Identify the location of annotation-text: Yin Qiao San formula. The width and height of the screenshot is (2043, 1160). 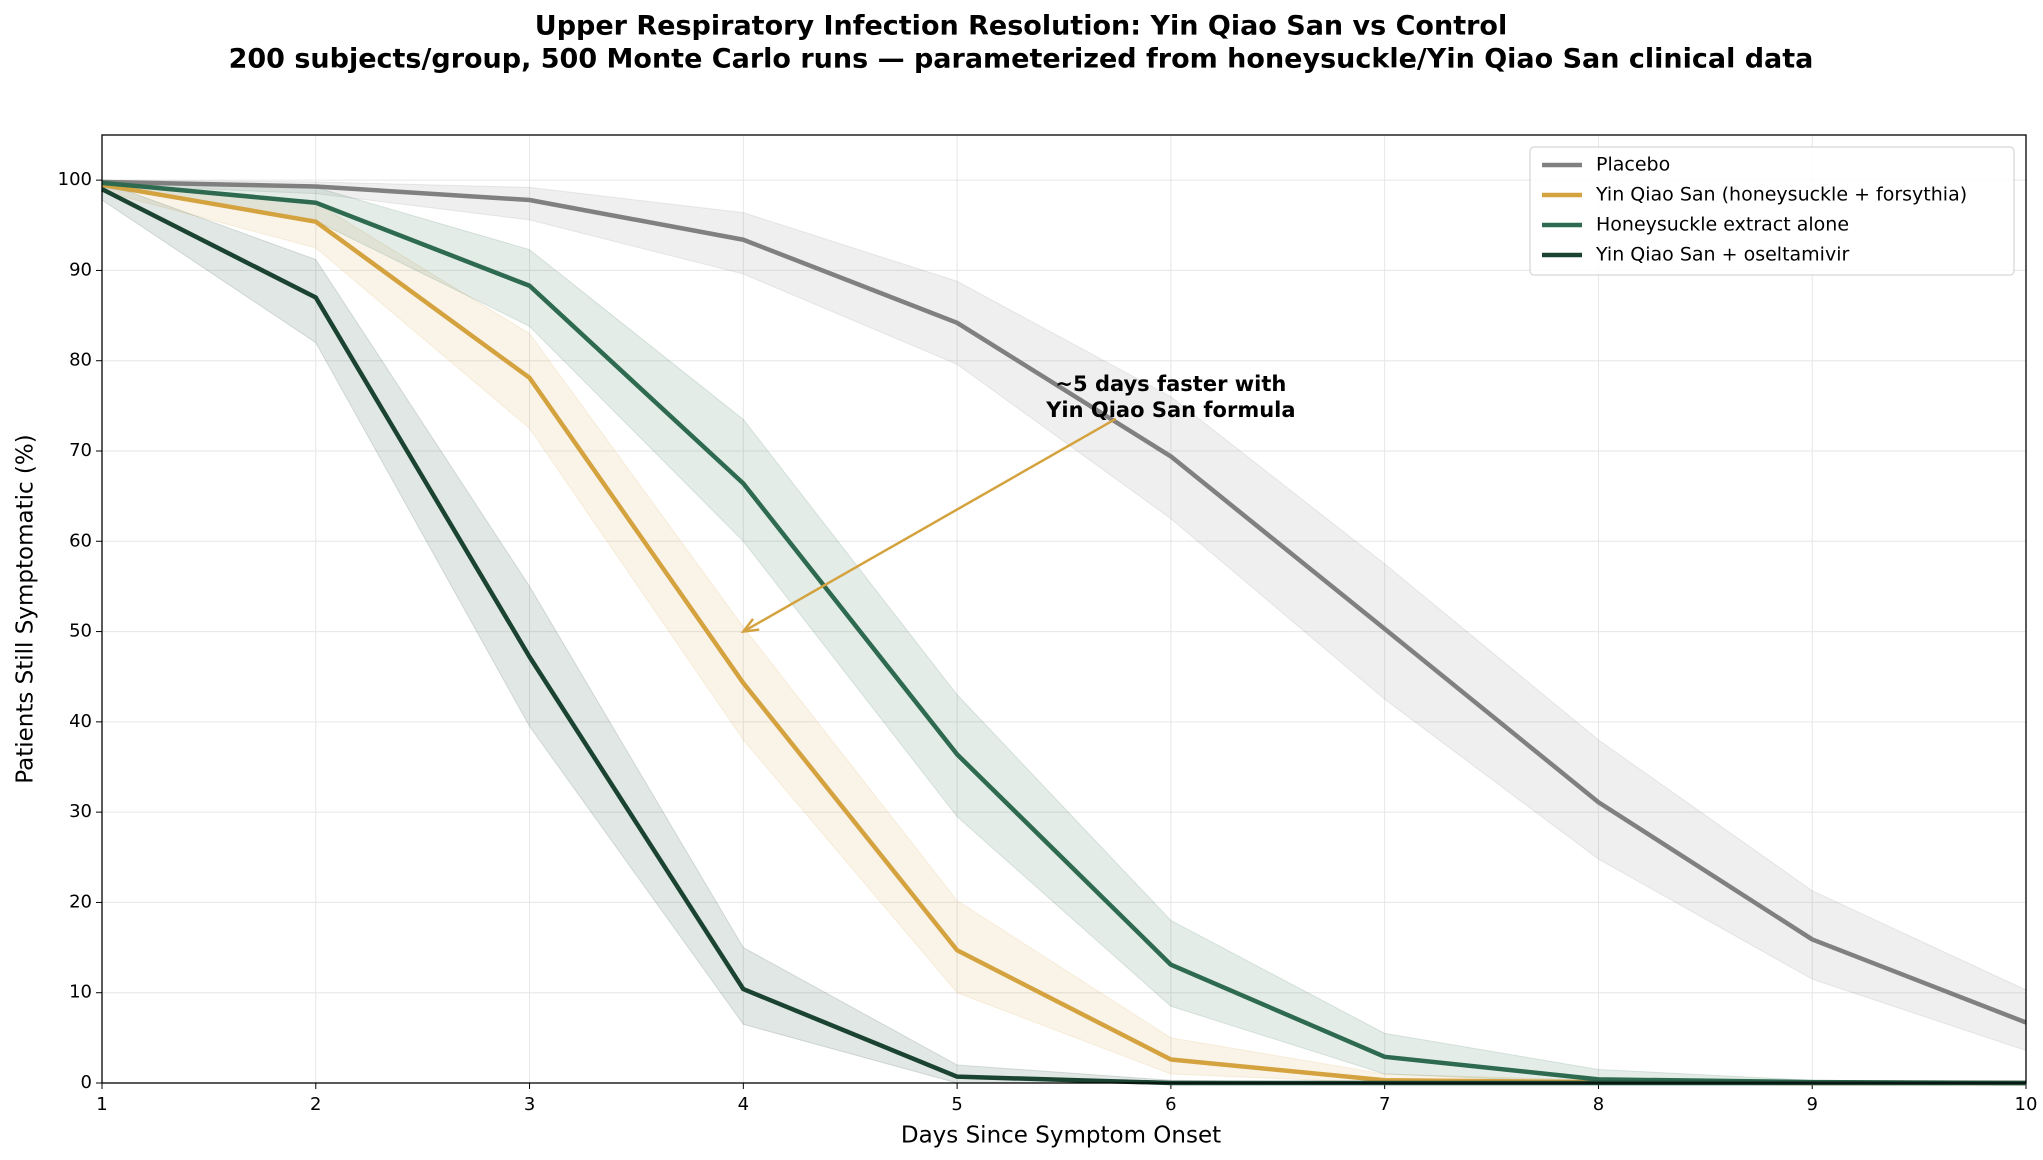
(1170, 410).